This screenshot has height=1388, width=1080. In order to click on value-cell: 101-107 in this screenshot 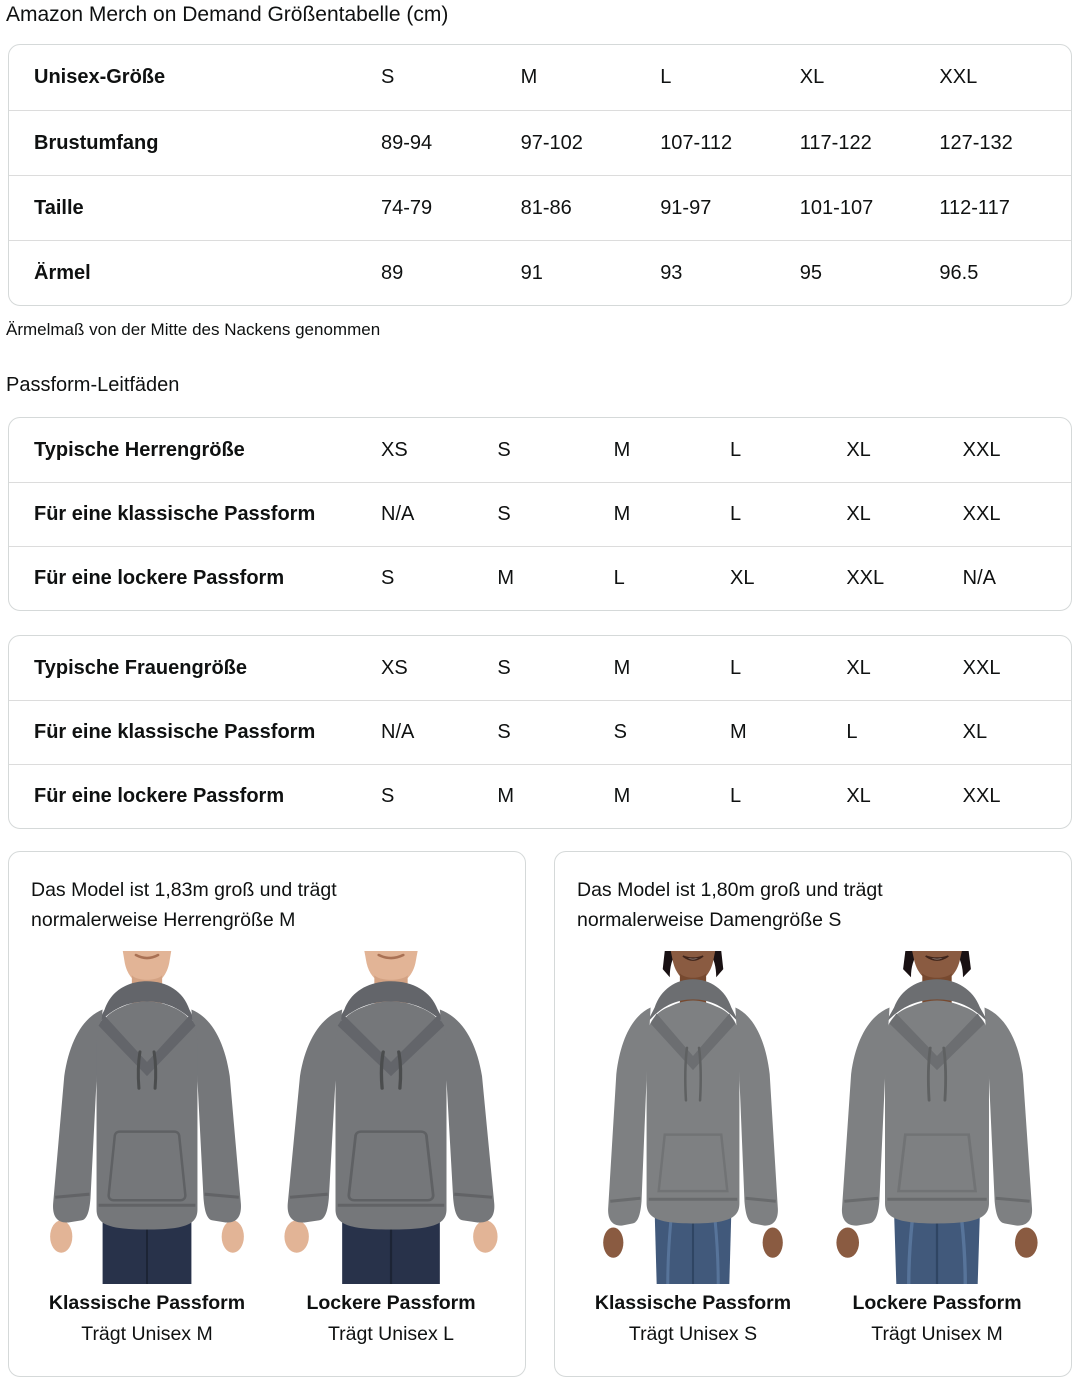, I will do `click(836, 207)`.